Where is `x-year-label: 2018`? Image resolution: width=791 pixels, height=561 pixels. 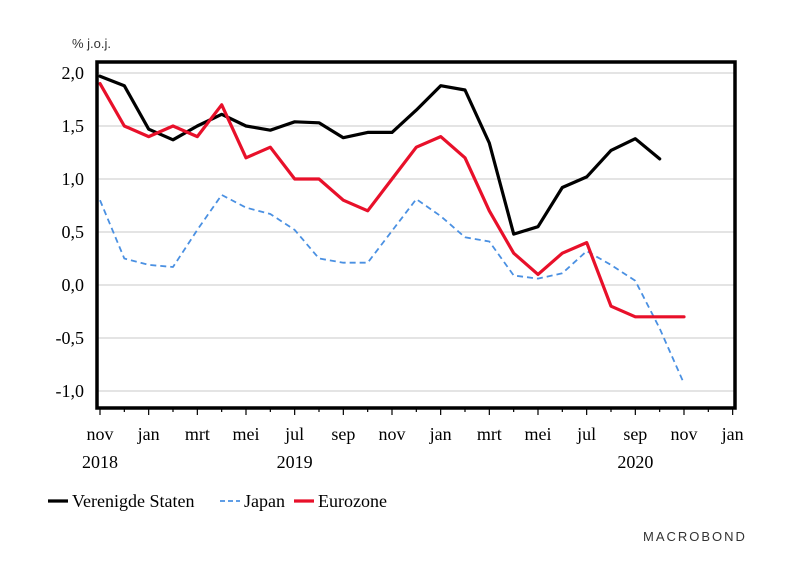 x-year-label: 2018 is located at coordinates (100, 462).